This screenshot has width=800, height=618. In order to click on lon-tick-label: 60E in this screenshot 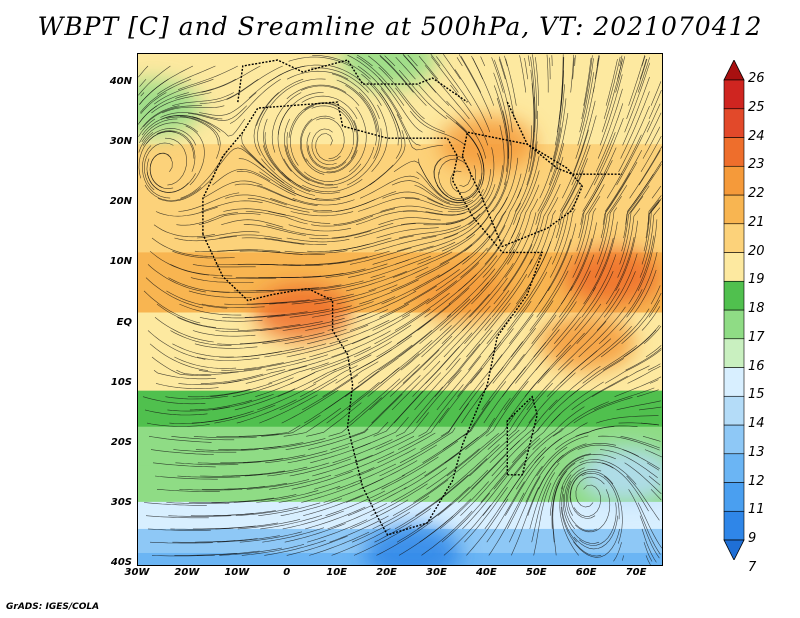, I will do `click(586, 572)`.